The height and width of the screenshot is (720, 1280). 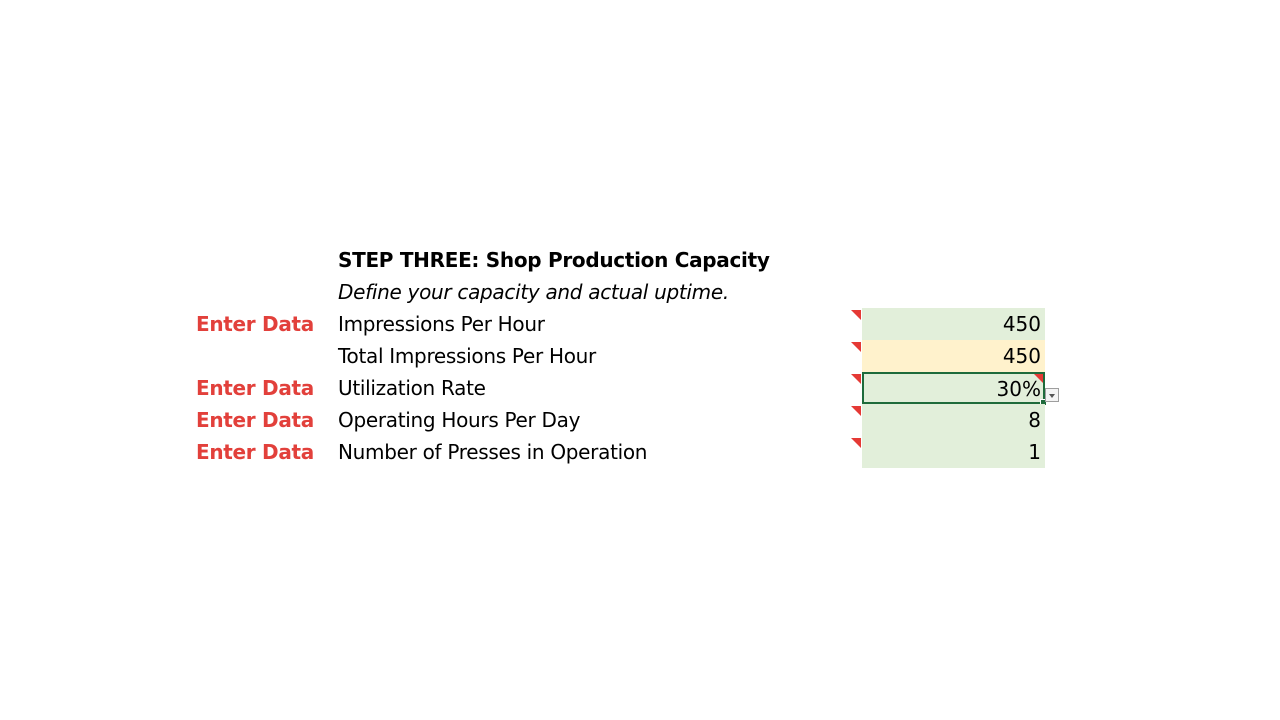 What do you see at coordinates (1018, 389) in the screenshot?
I see `cell-value: 30%` at bounding box center [1018, 389].